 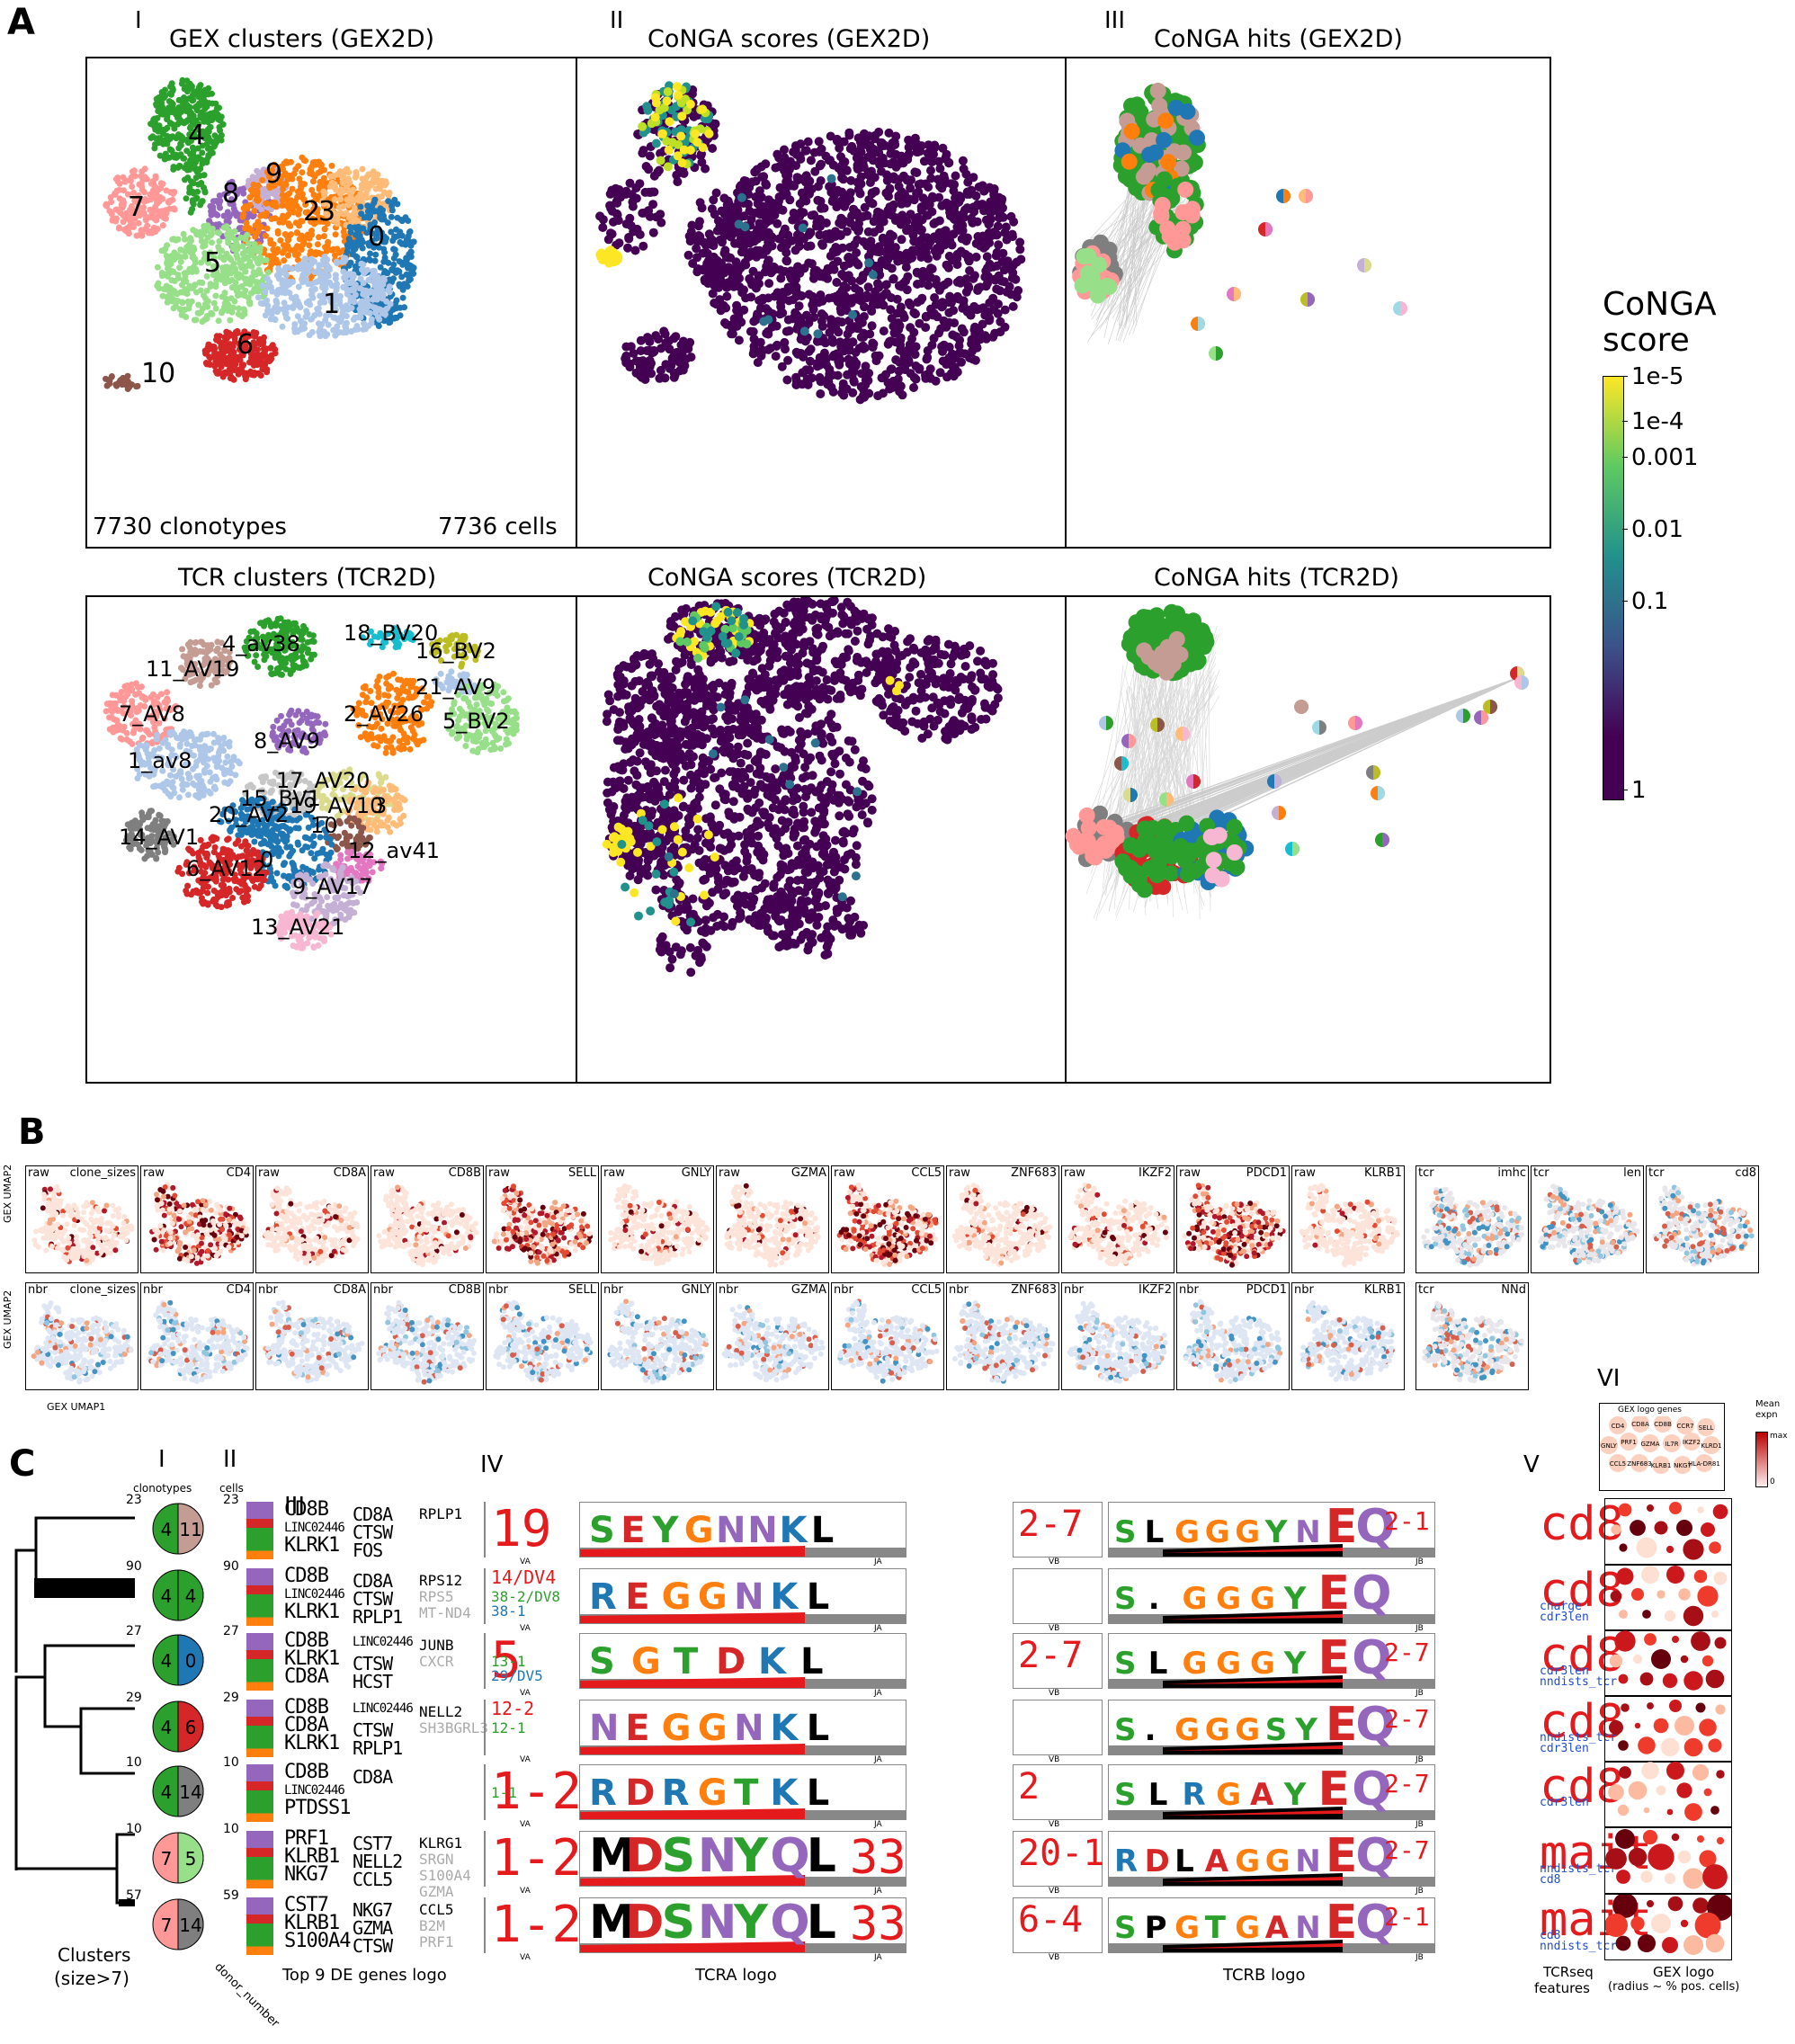 I want to click on cell-count: 59, so click(x=231, y=1895).